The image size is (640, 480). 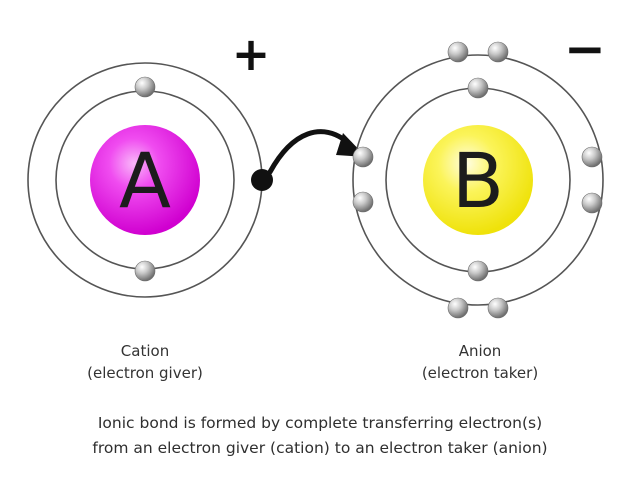 I want to click on anion-inner-electron-bottom, so click(x=478, y=271).